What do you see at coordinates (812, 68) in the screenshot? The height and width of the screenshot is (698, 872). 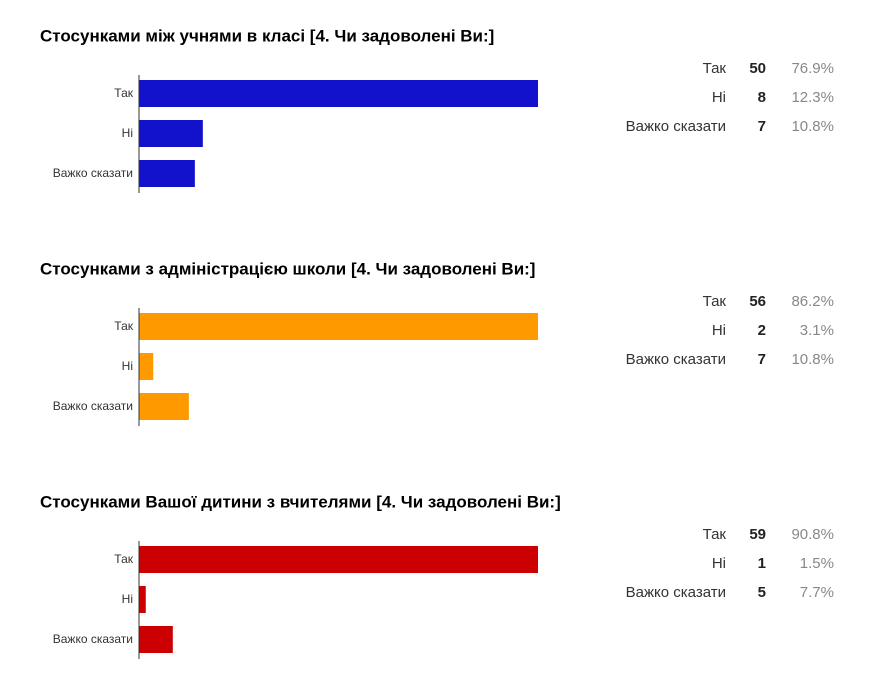 I see `table-percent: 76.9%` at bounding box center [812, 68].